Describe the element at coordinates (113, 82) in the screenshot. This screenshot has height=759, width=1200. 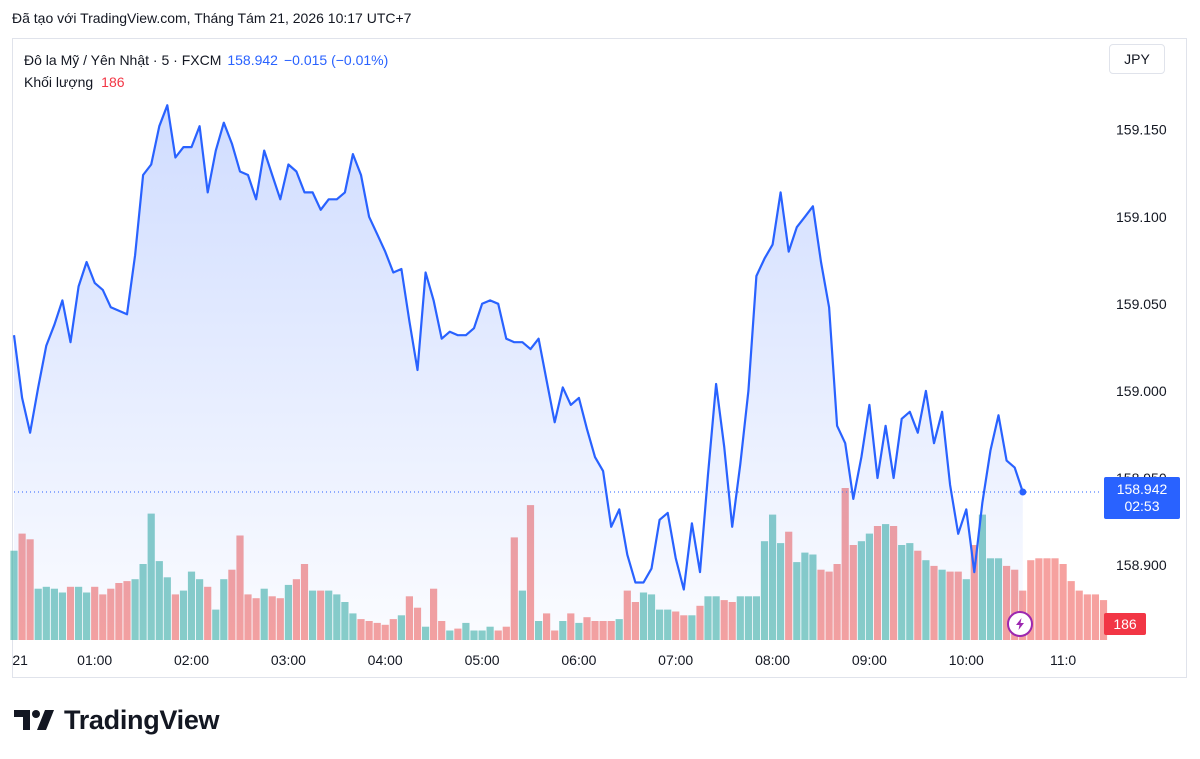
I see `volume-value: 186` at that location.